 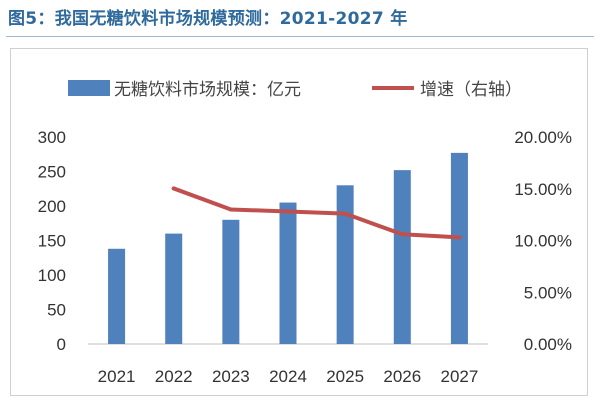 I want to click on legend-label-bar: 无糖饮料市场规模：亿元, so click(x=207, y=90).